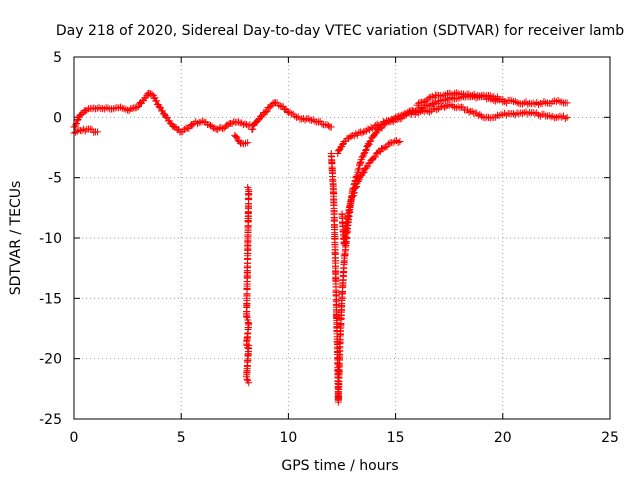 This screenshot has height=480, width=640. I want to click on x-tick-label: 10, so click(288, 438).